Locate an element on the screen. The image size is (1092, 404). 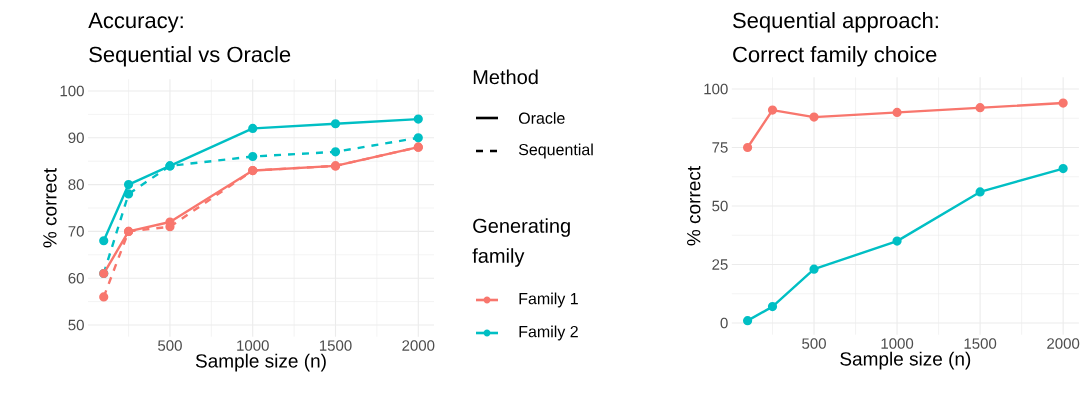
y-tick-label: 70 is located at coordinates (76, 231).